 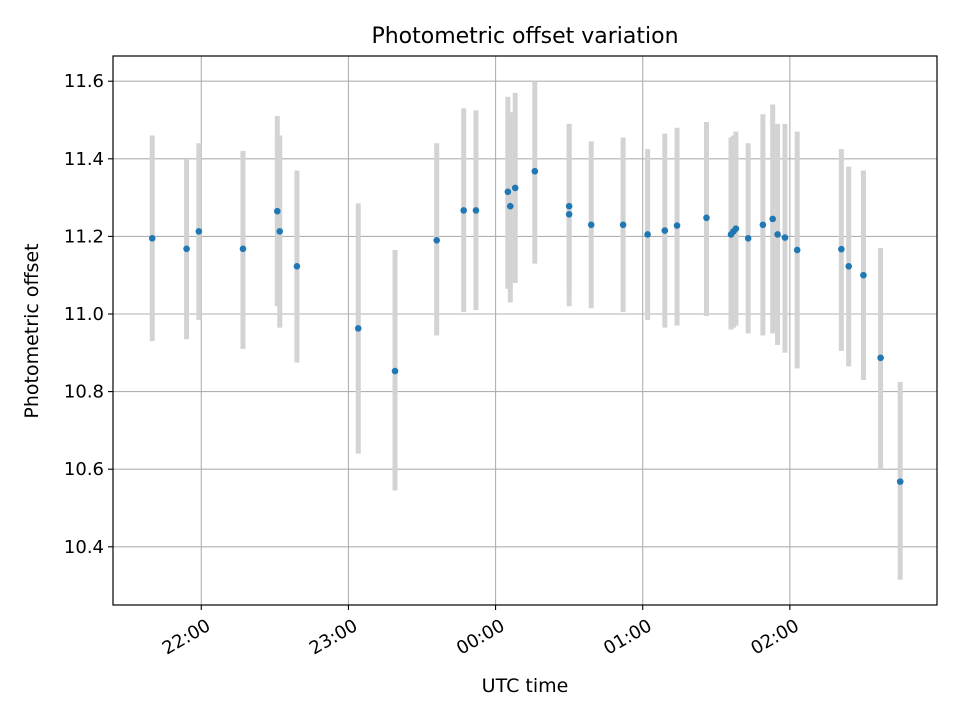 What do you see at coordinates (84, 314) in the screenshot?
I see `y-tick-label: 11.0` at bounding box center [84, 314].